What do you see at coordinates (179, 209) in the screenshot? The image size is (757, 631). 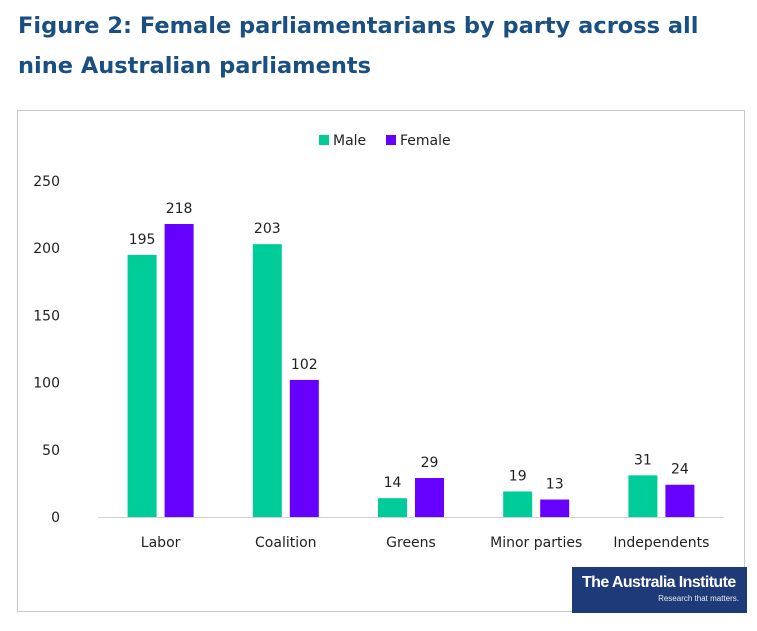 I see `data-label: 218` at bounding box center [179, 209].